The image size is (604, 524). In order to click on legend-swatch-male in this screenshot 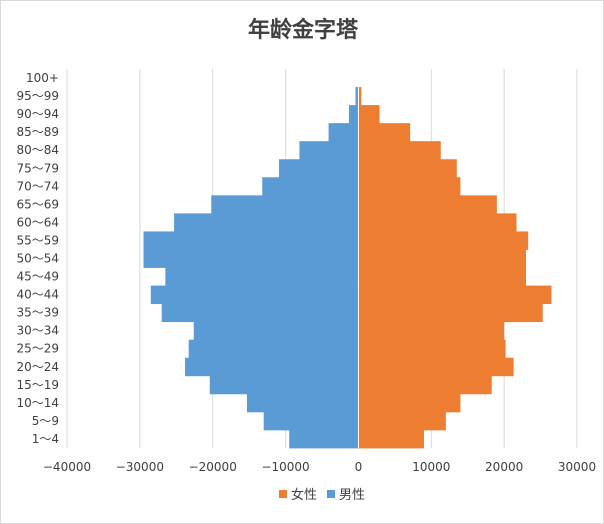, I will do `click(331, 494)`.